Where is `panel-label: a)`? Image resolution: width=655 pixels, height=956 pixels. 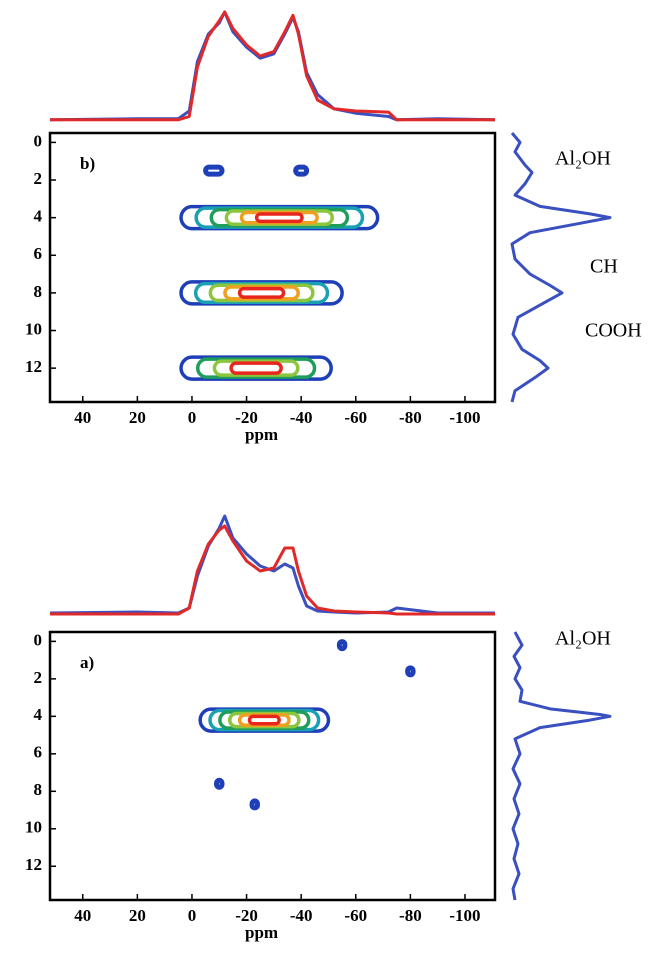 panel-label: a) is located at coordinates (87, 662).